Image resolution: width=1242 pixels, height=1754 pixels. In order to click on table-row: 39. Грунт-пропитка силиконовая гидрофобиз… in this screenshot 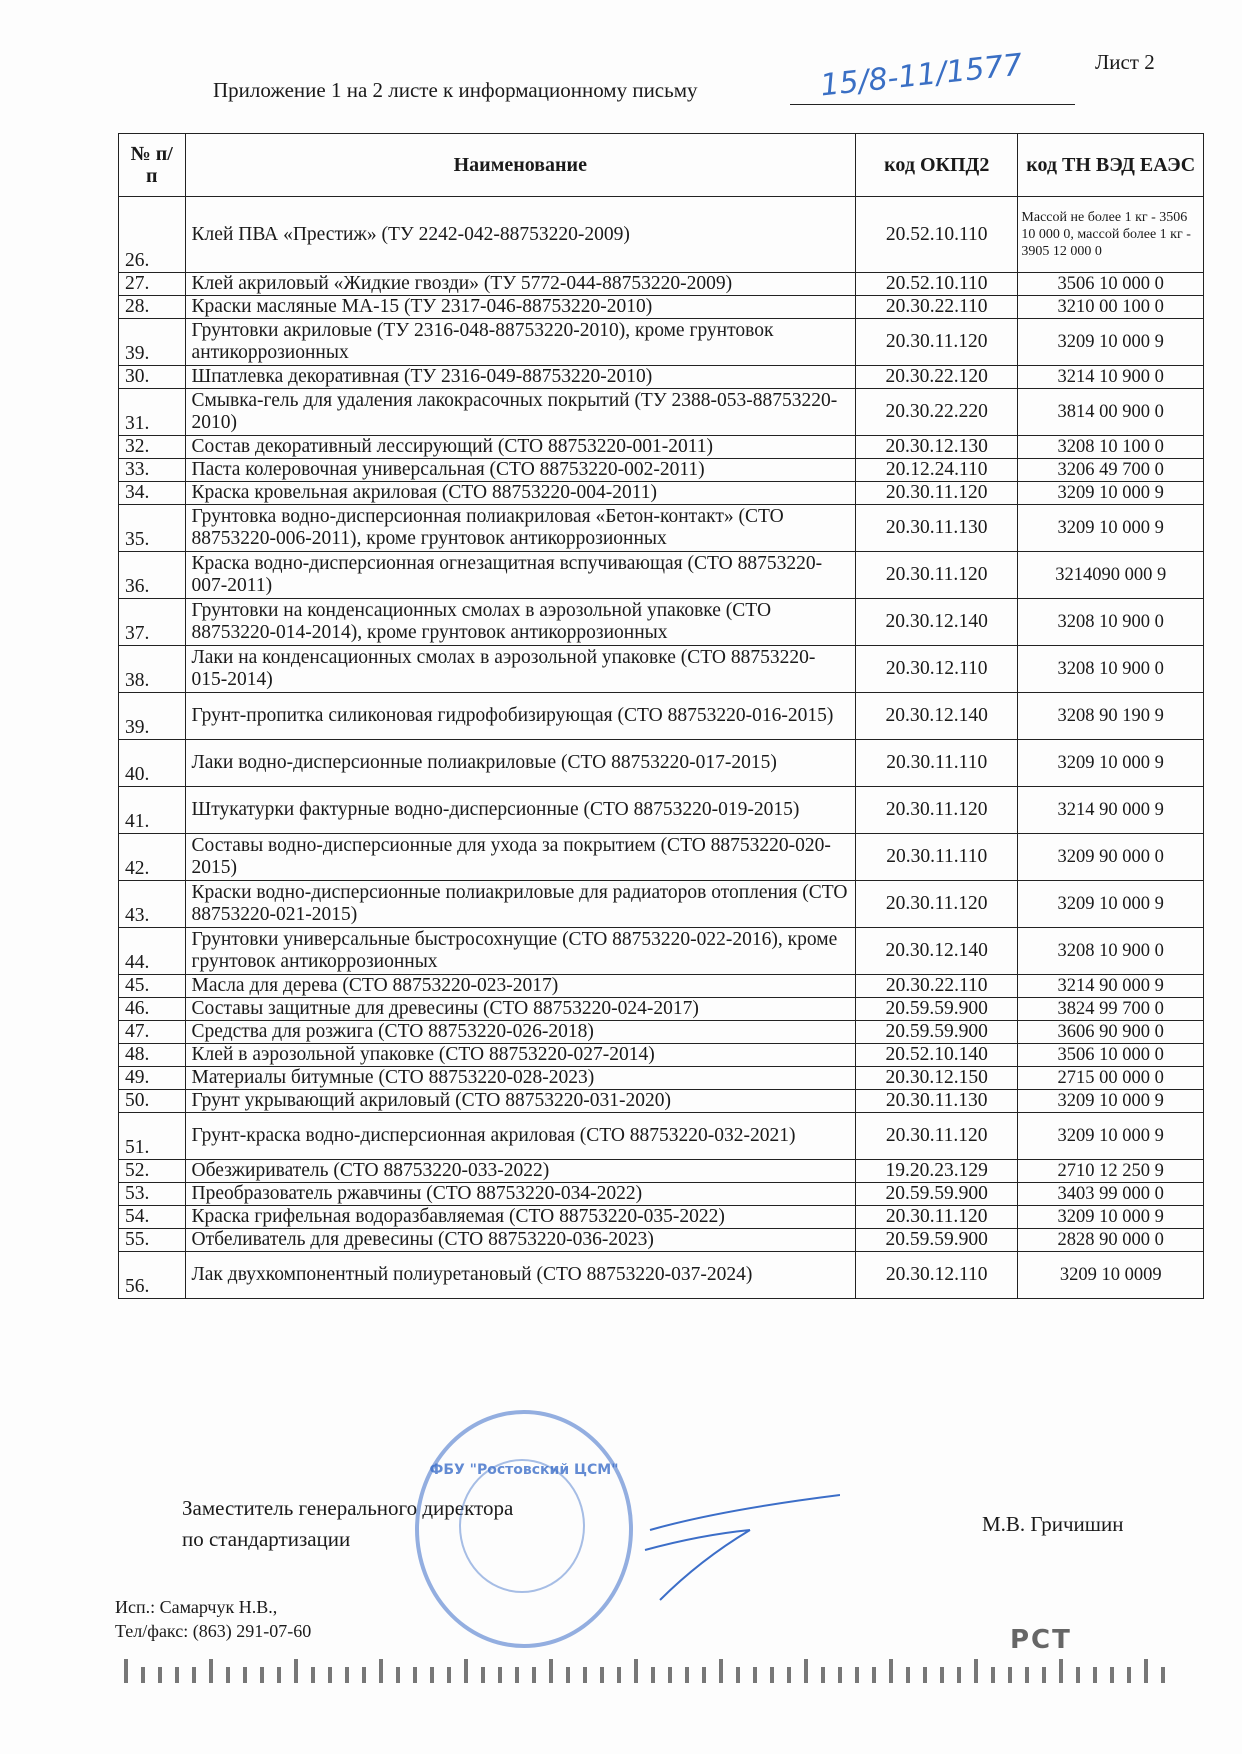, I will do `click(661, 716)`.